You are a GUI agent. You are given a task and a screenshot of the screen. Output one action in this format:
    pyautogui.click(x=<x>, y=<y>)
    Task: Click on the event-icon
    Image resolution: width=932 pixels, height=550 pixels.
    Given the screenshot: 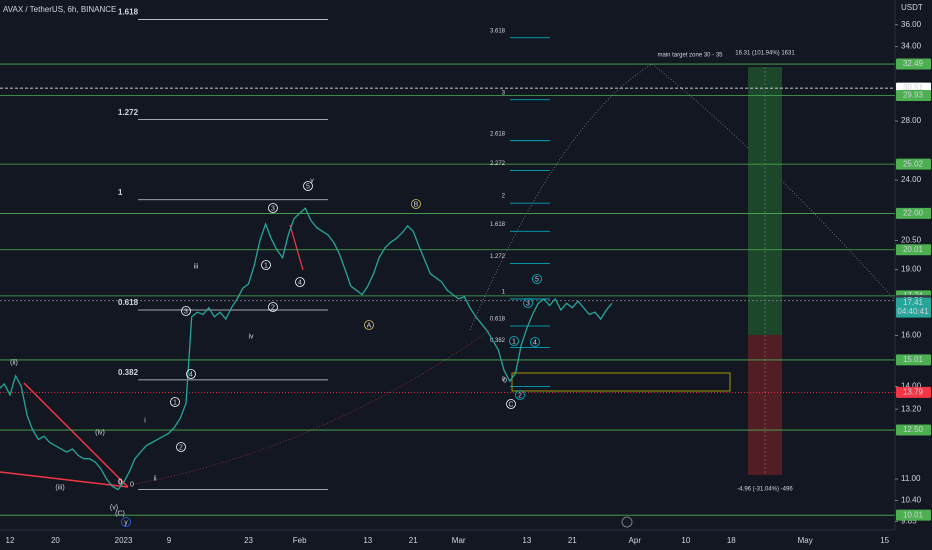 What is the action you would take?
    pyautogui.click(x=627, y=522)
    